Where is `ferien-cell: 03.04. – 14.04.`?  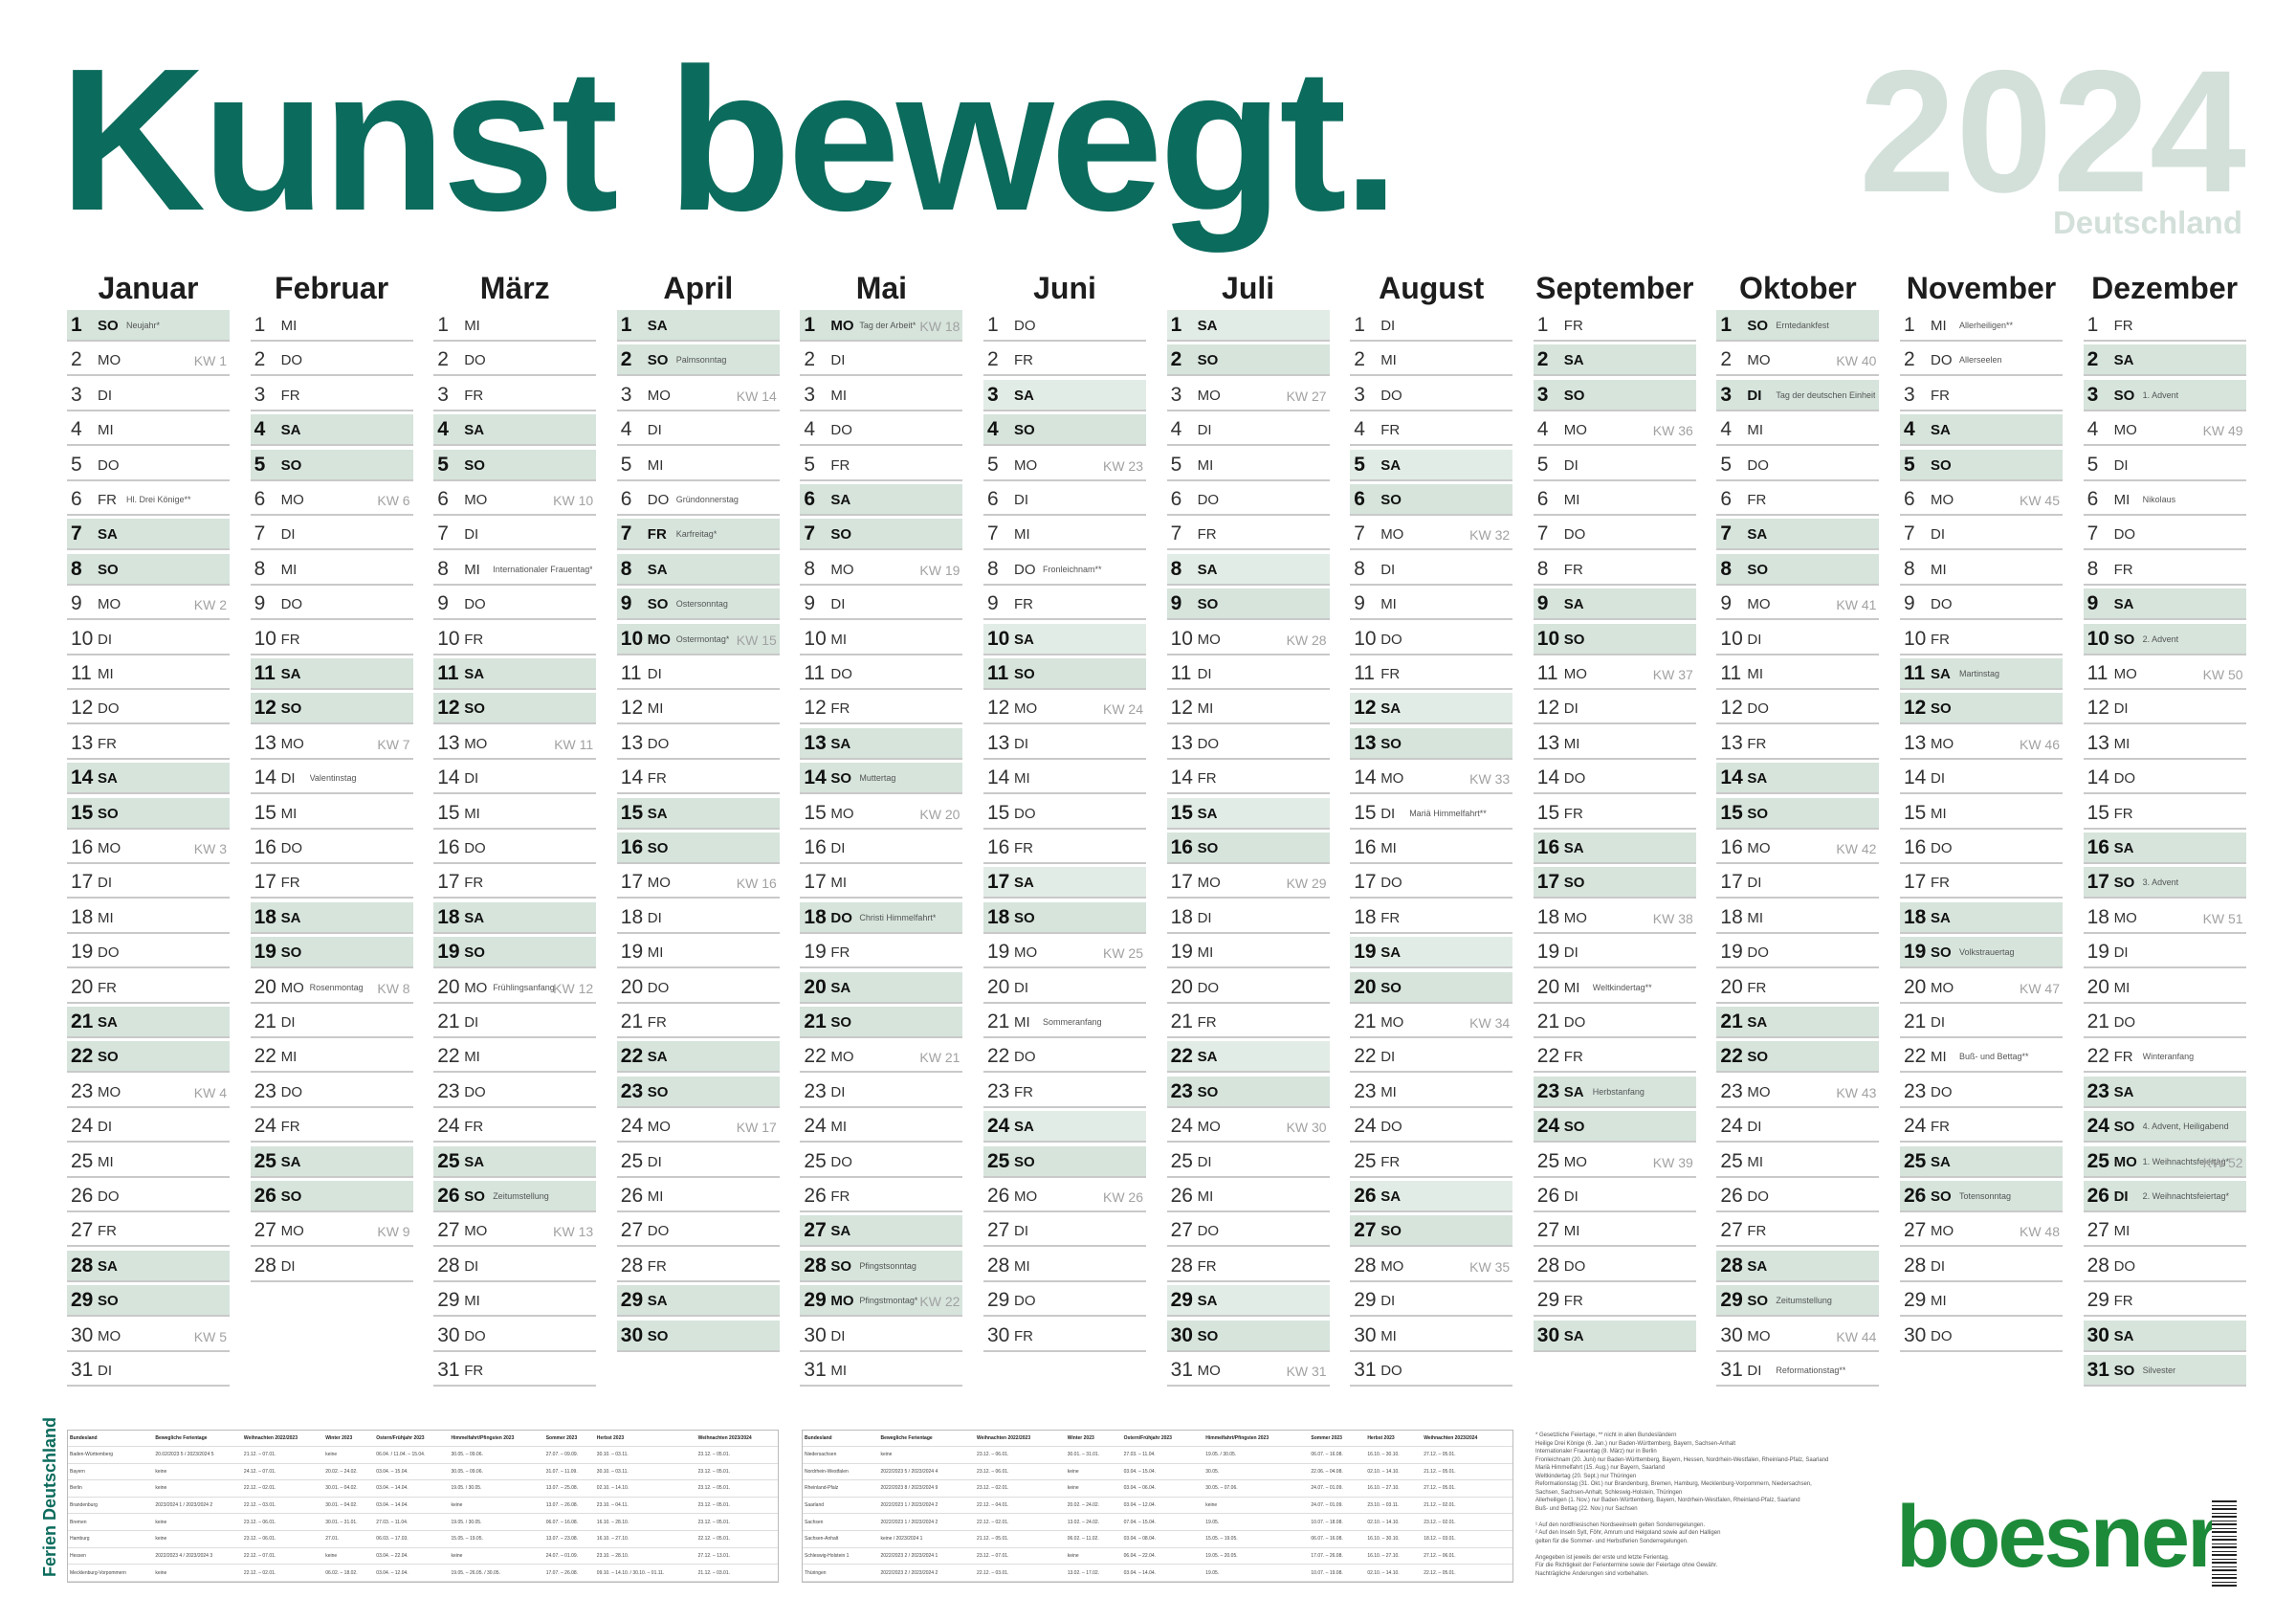
ferien-cell: 03.04. – 14.04. is located at coordinates (412, 1506).